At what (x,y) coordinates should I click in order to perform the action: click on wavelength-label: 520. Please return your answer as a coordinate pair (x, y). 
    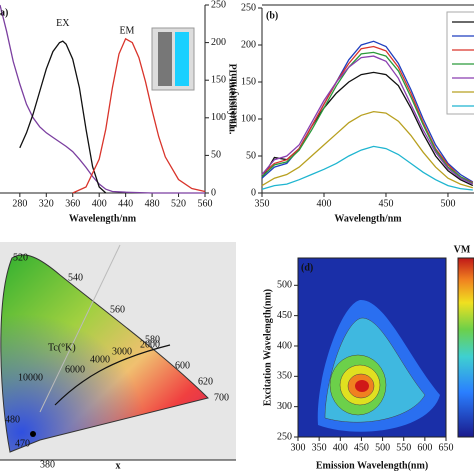
    Looking at the image, I should click on (20, 257).